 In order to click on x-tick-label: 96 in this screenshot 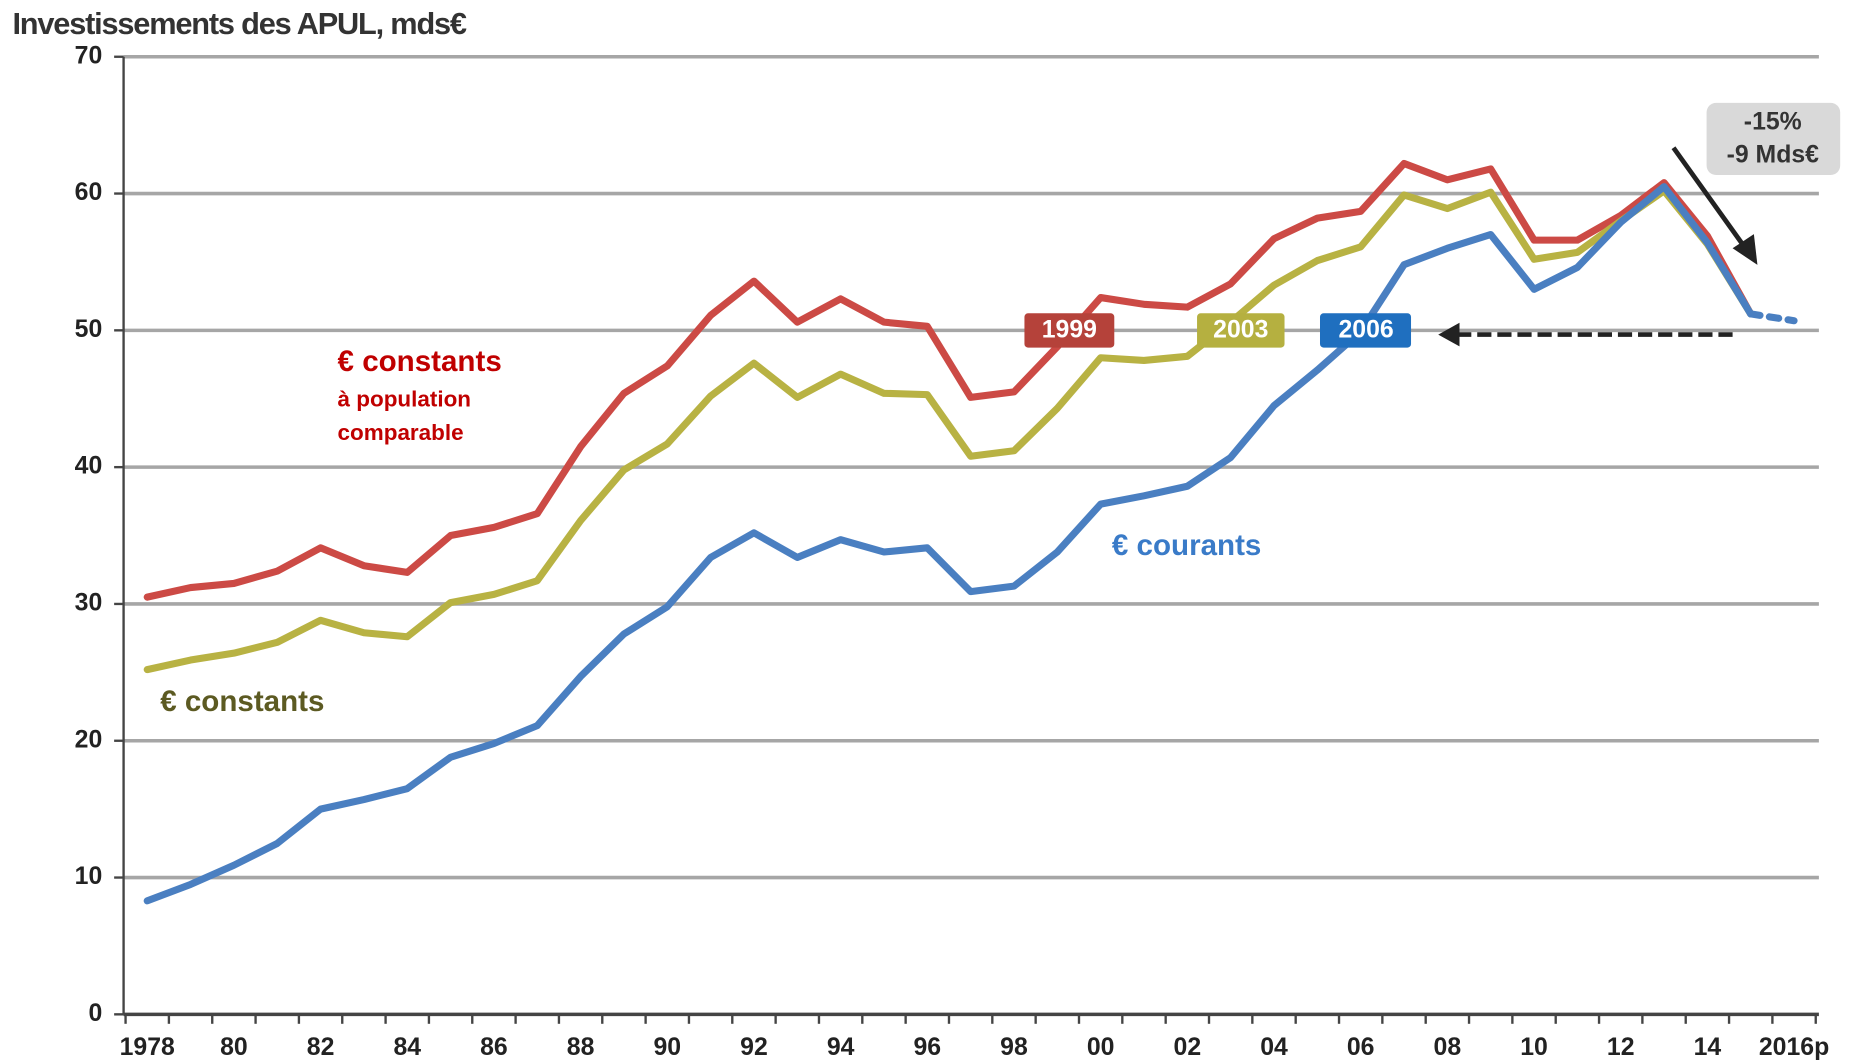, I will do `click(928, 1047)`.